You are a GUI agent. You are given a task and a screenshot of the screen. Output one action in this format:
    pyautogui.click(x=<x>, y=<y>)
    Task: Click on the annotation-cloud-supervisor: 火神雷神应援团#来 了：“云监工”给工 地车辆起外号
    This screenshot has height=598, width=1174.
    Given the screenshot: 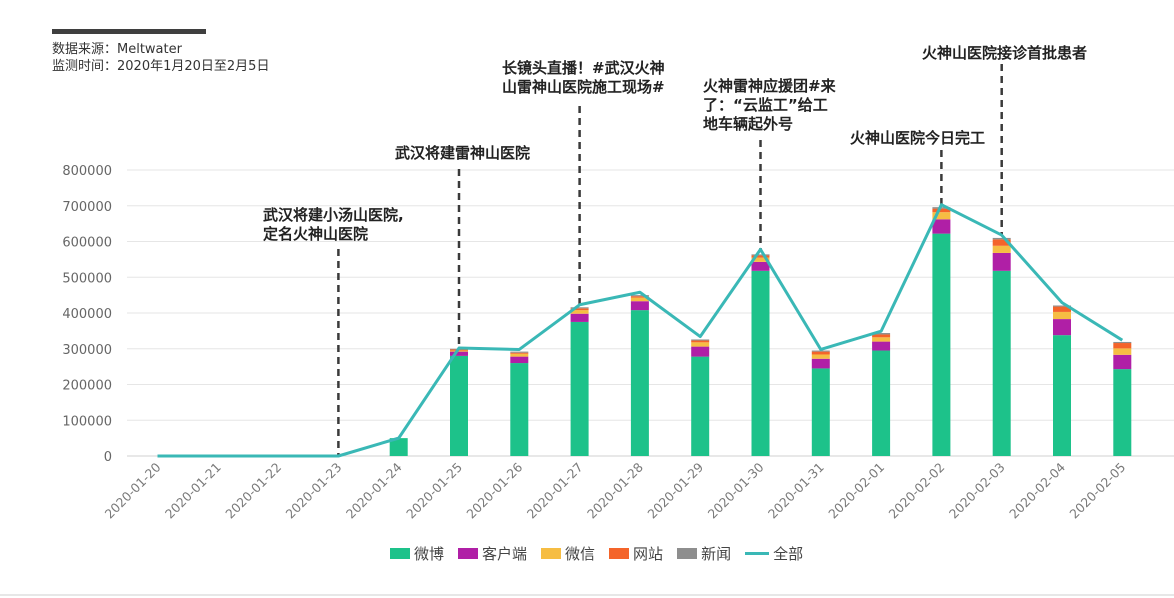 What is the action you would take?
    pyautogui.click(x=769, y=105)
    